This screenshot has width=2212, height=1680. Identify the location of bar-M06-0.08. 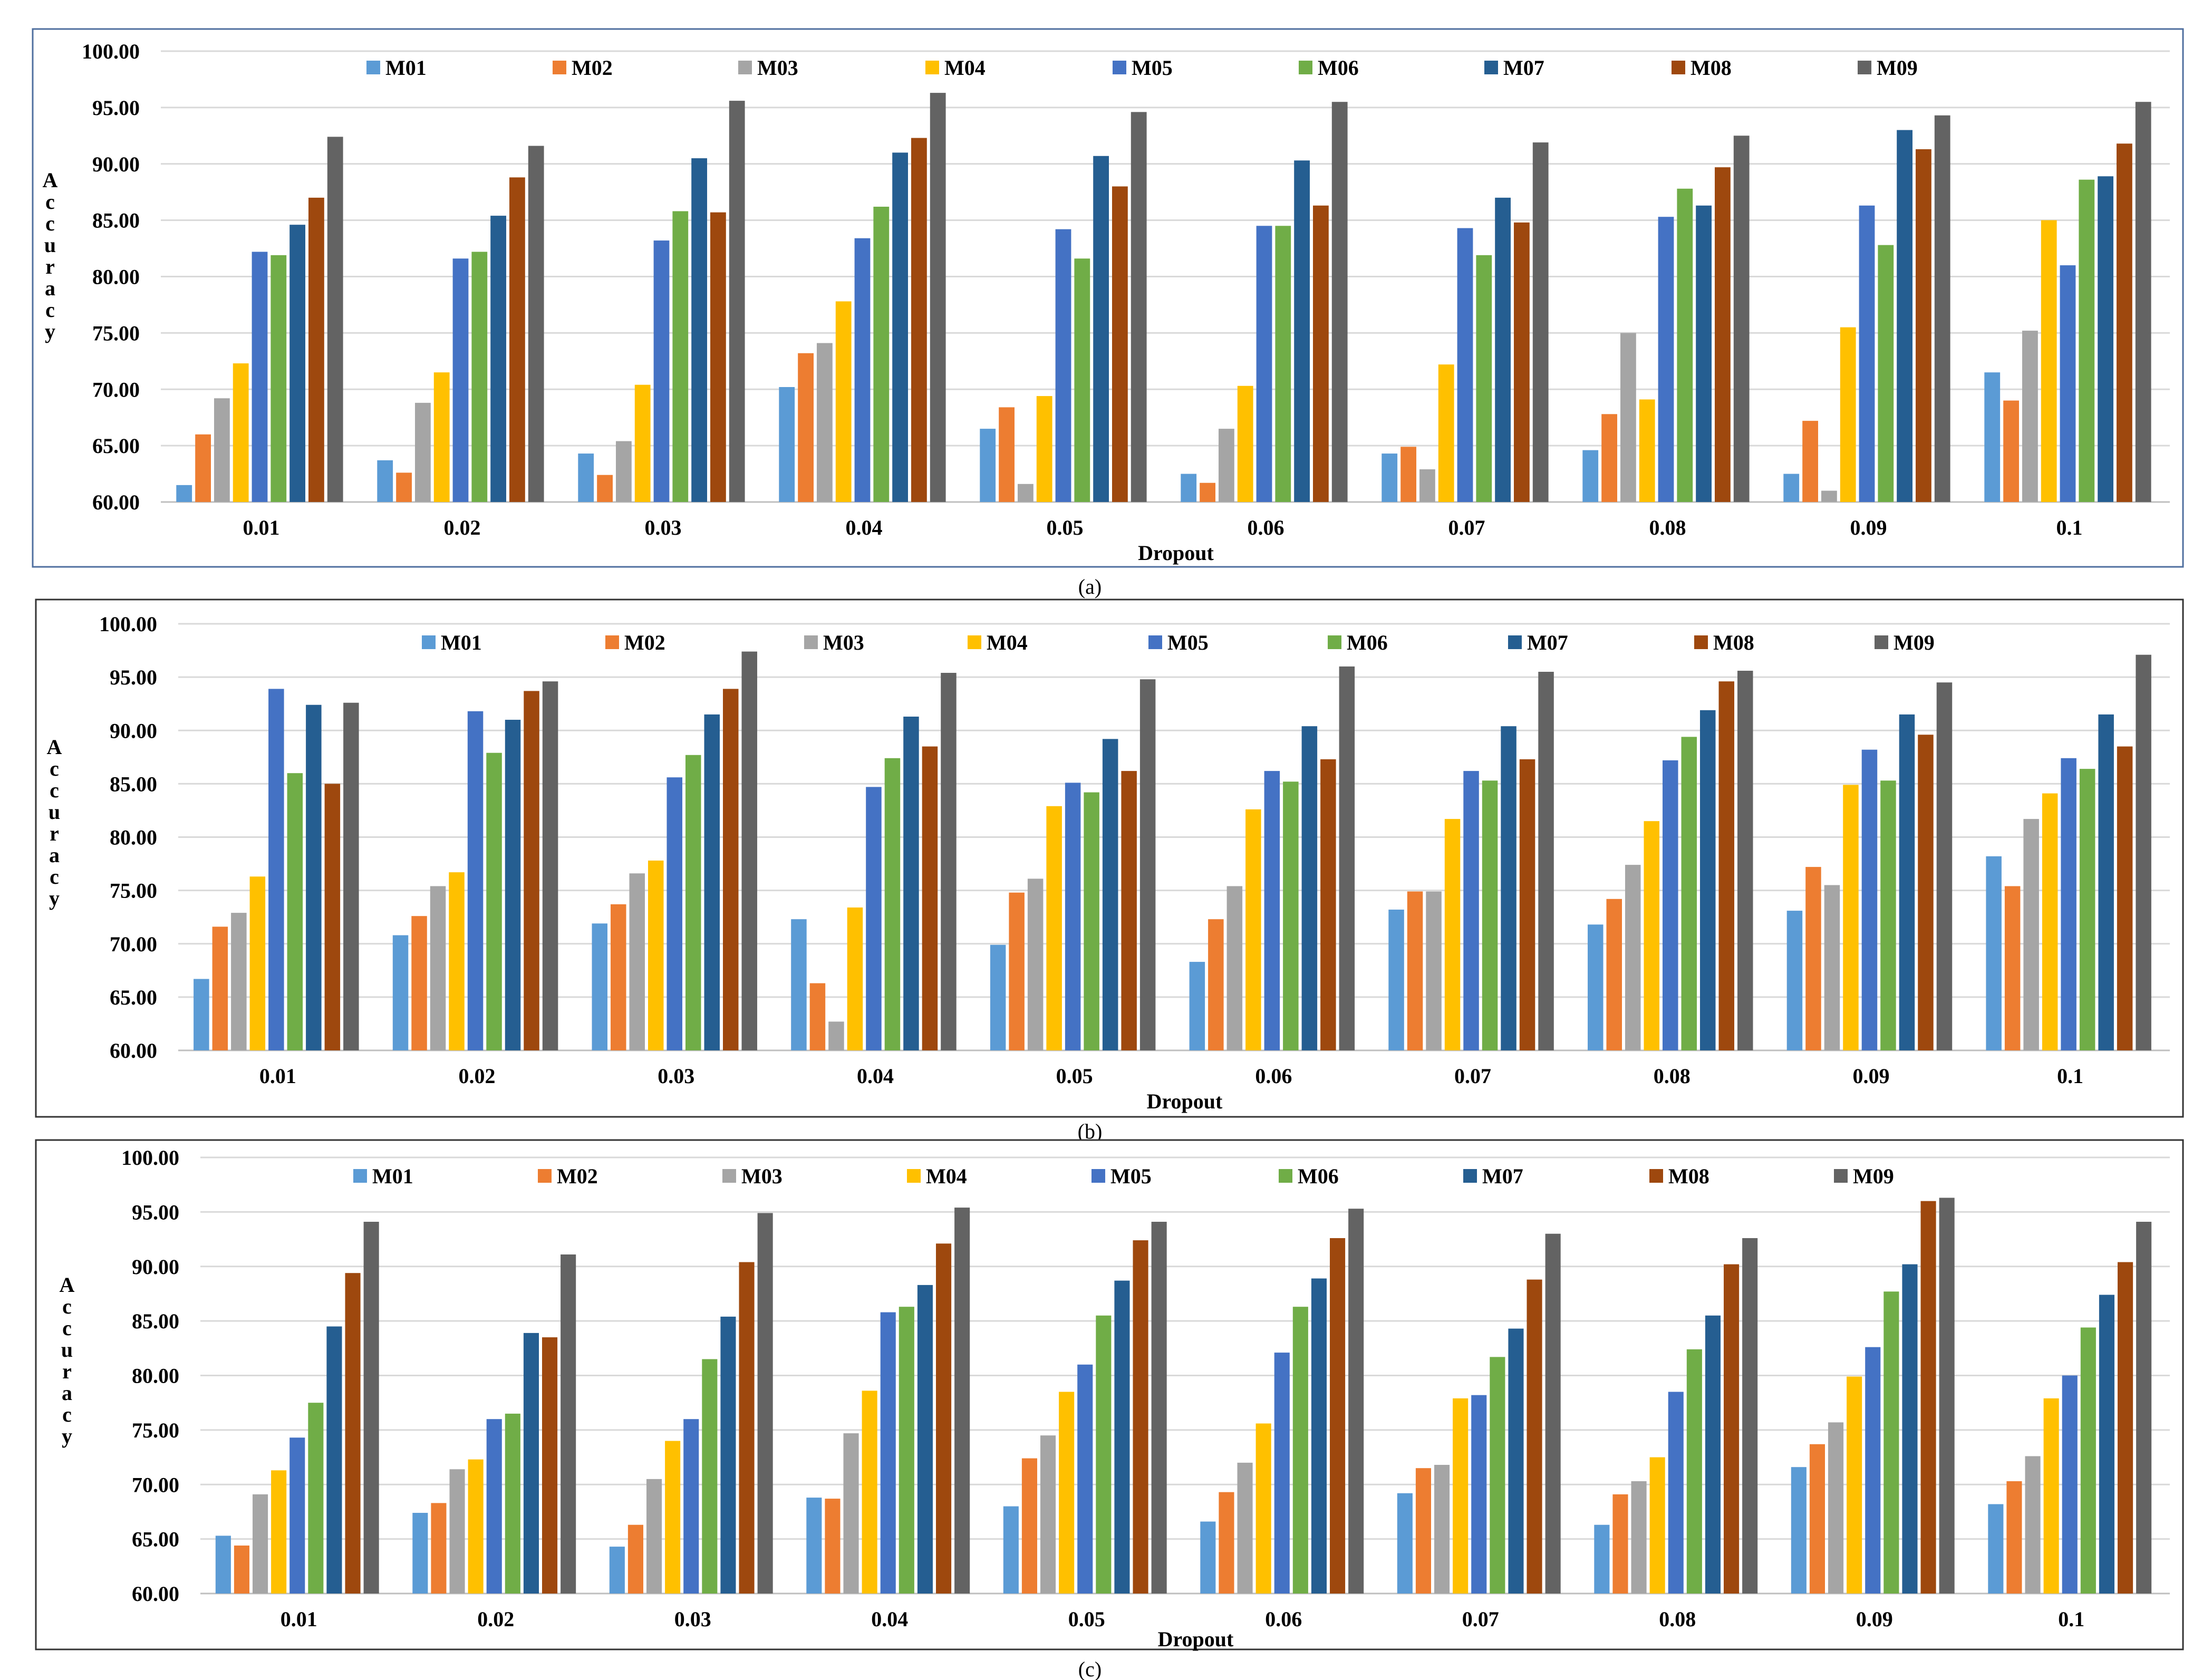
(1694, 1471).